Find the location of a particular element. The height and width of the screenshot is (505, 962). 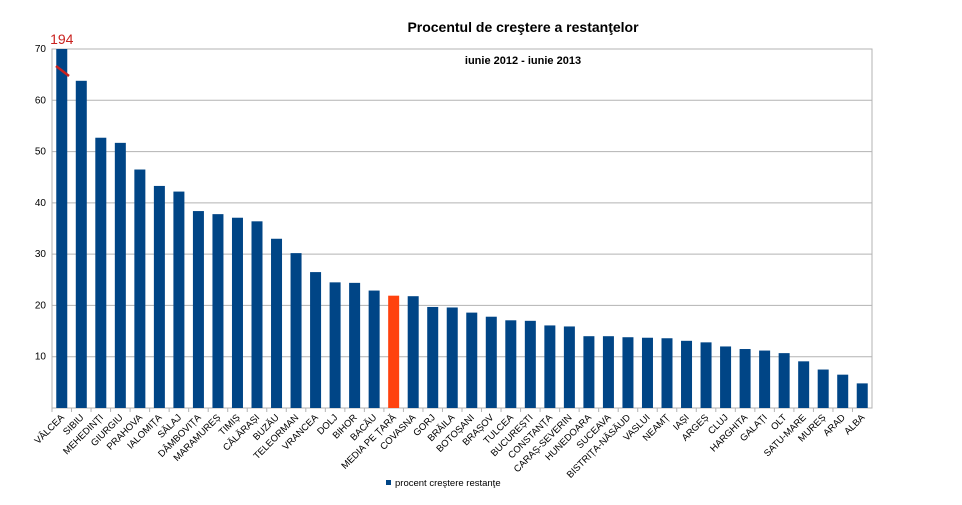

y-tick-label: 30 is located at coordinates (41, 254).